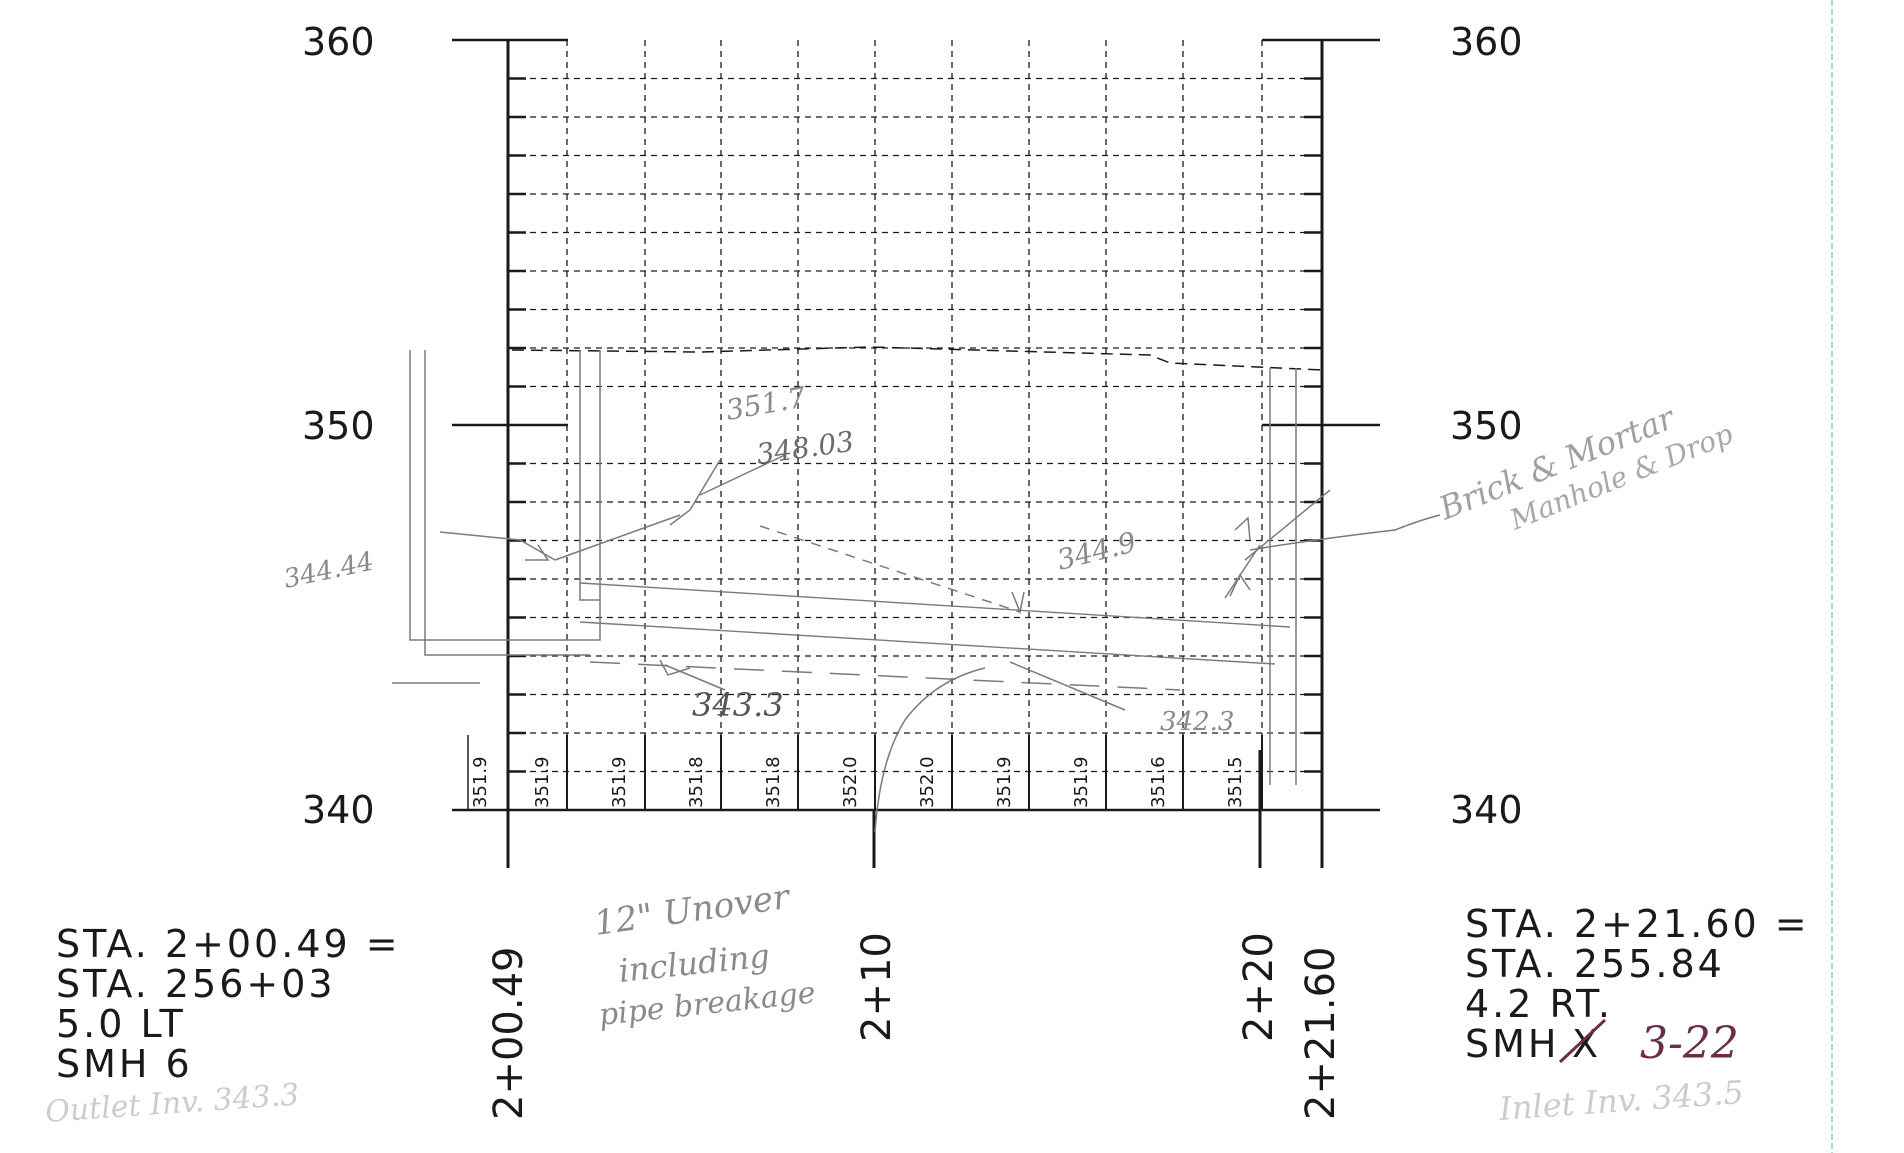 The height and width of the screenshot is (1153, 1904). What do you see at coordinates (338, 42) in the screenshot?
I see `elevation-label-left: 360` at bounding box center [338, 42].